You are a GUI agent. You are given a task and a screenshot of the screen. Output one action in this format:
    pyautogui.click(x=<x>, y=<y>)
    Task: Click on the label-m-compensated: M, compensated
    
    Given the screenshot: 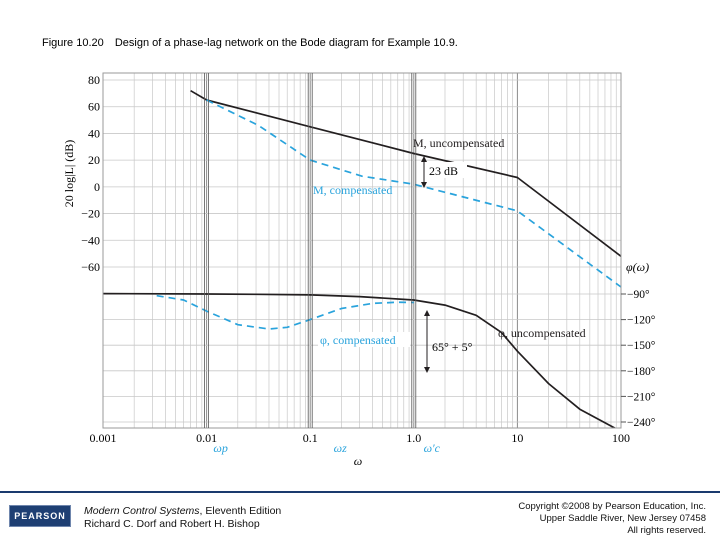 What is the action you would take?
    pyautogui.click(x=352, y=190)
    